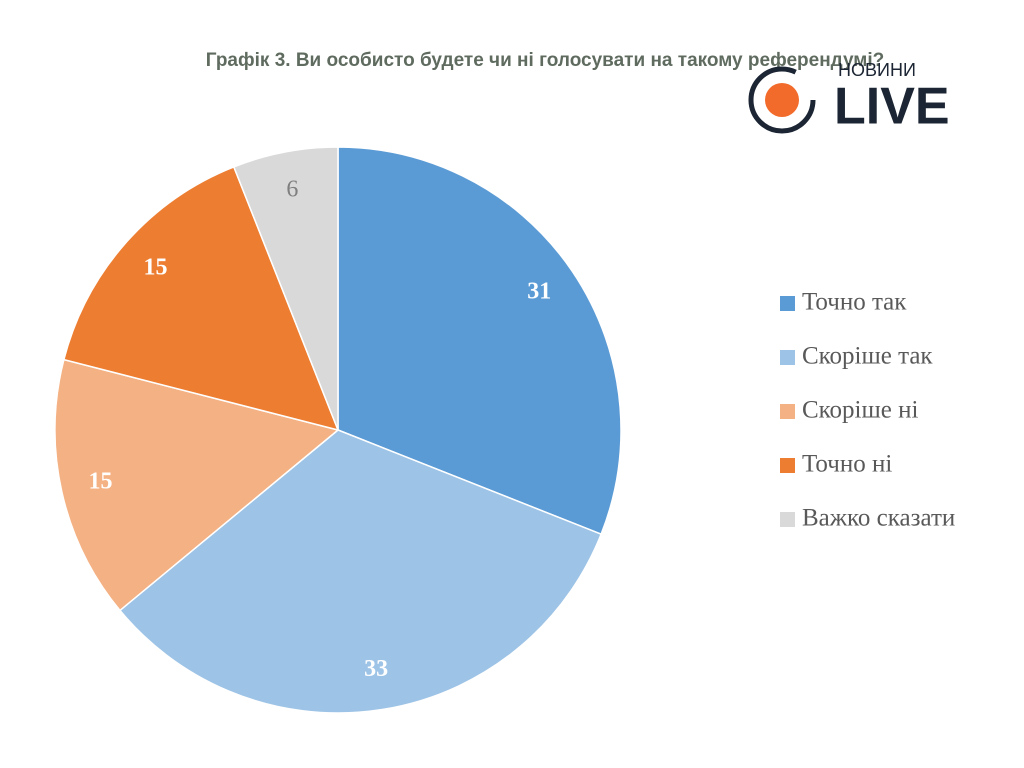 This screenshot has height=768, width=1024. I want to click on data-label: 31, so click(539, 292).